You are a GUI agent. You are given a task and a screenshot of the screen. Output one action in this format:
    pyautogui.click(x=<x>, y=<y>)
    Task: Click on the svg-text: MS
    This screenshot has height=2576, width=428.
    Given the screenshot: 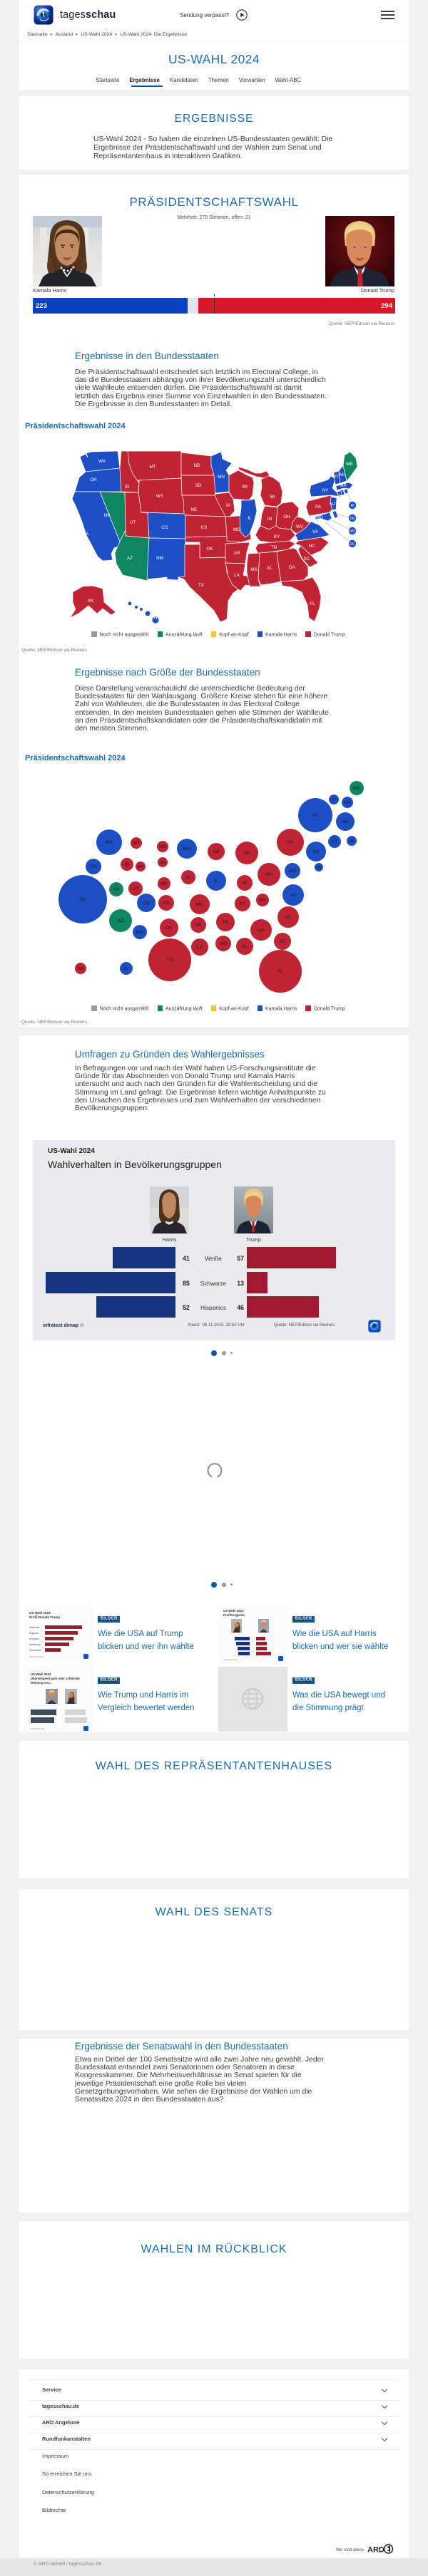 What is the action you would take?
    pyautogui.click(x=224, y=944)
    